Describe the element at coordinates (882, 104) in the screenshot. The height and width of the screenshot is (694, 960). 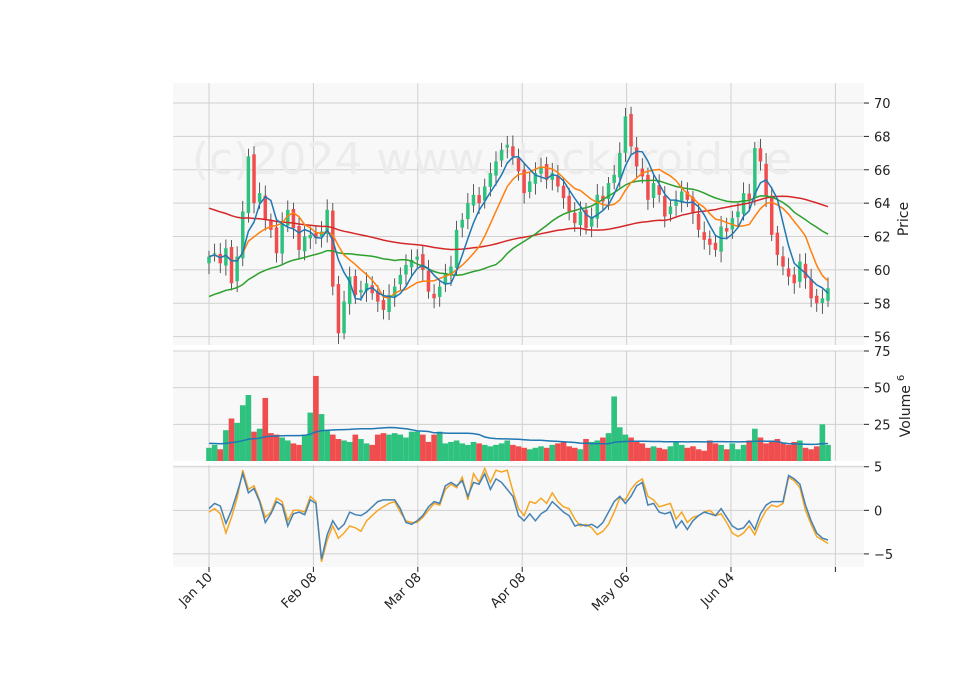
I see `price-y-tick-label: 70` at that location.